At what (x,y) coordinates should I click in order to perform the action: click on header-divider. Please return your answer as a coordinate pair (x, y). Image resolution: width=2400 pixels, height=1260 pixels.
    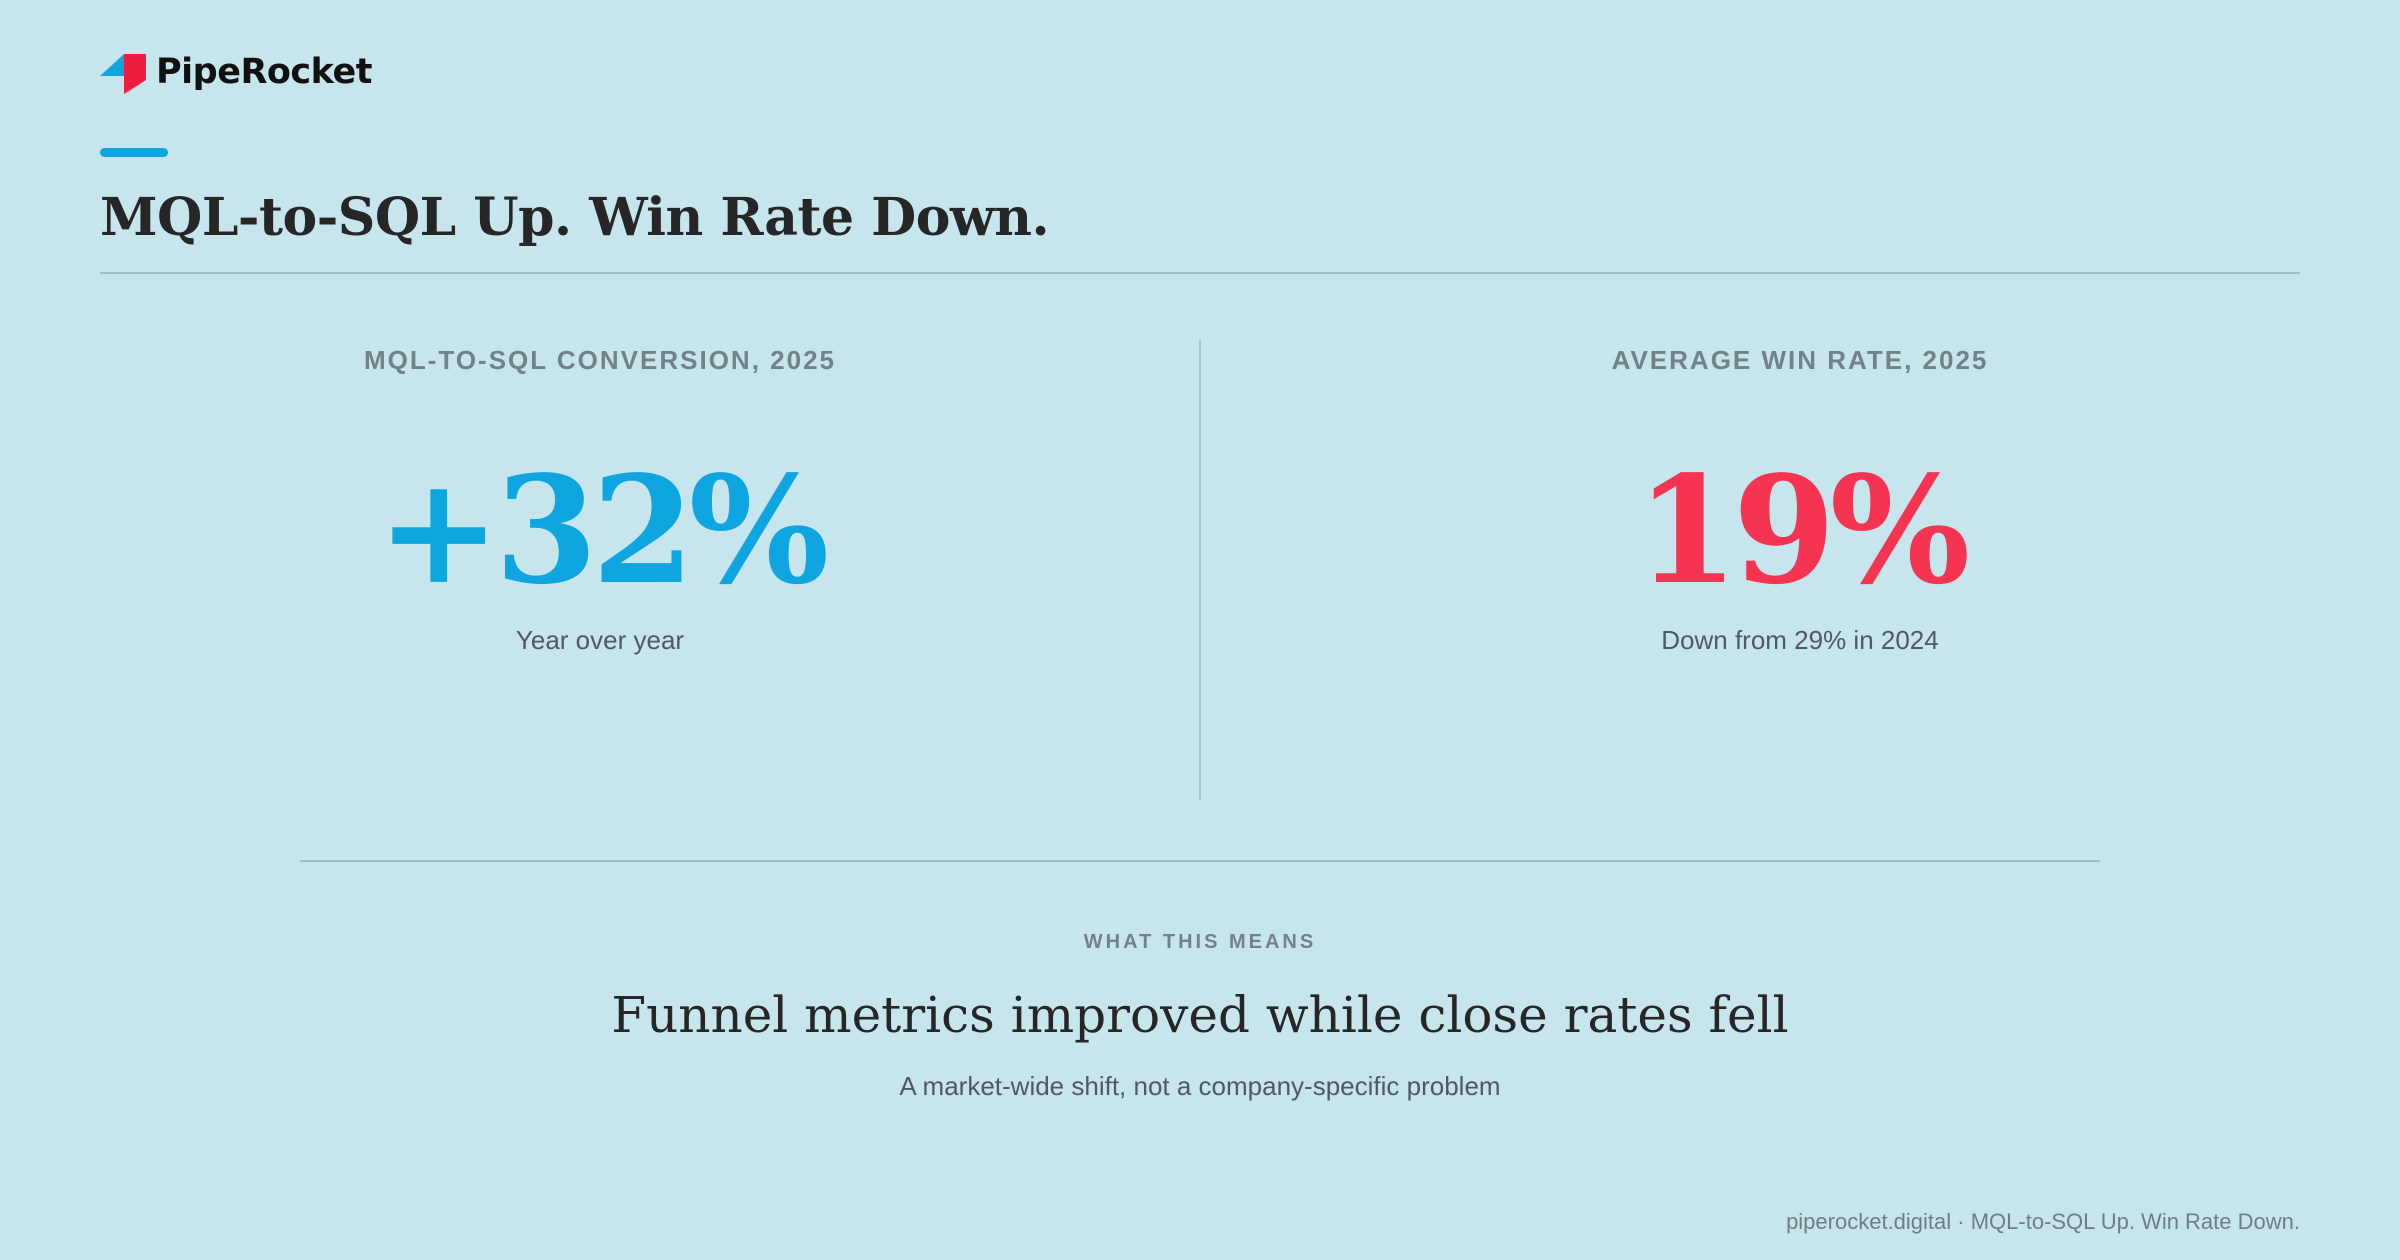
    Looking at the image, I should click on (1200, 273).